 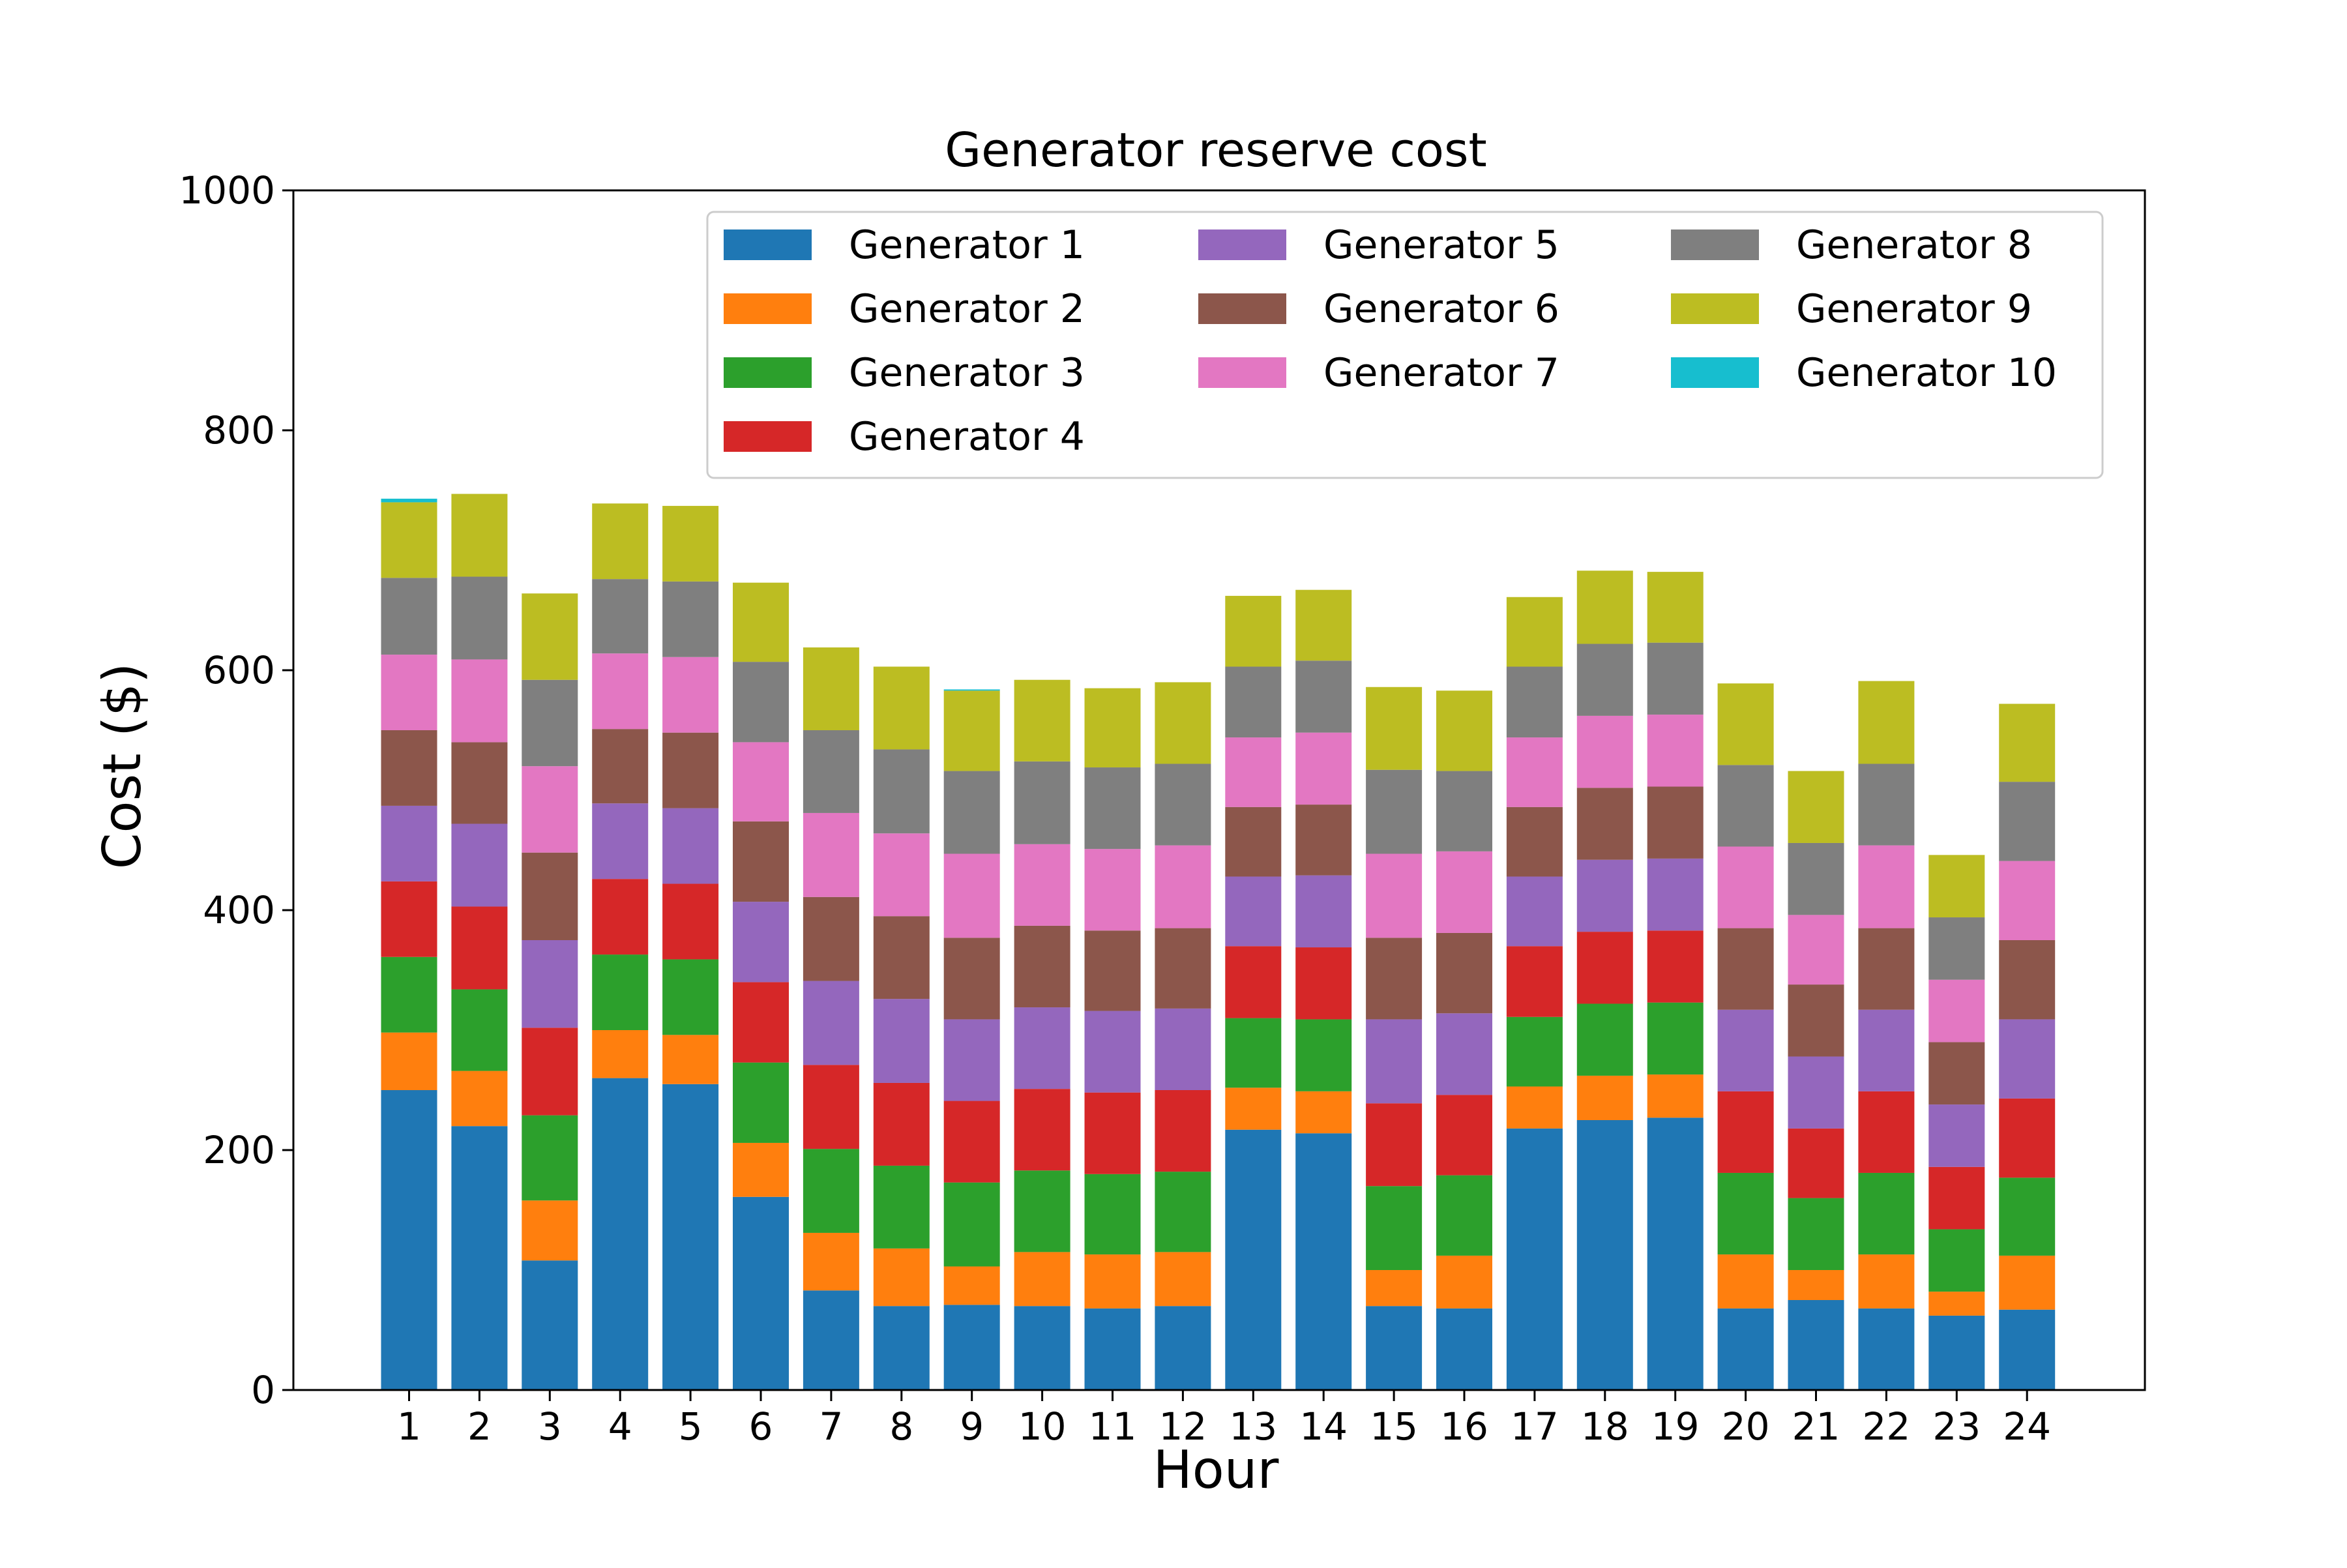 I want to click on x-tick-label: 13, so click(x=1253, y=1426).